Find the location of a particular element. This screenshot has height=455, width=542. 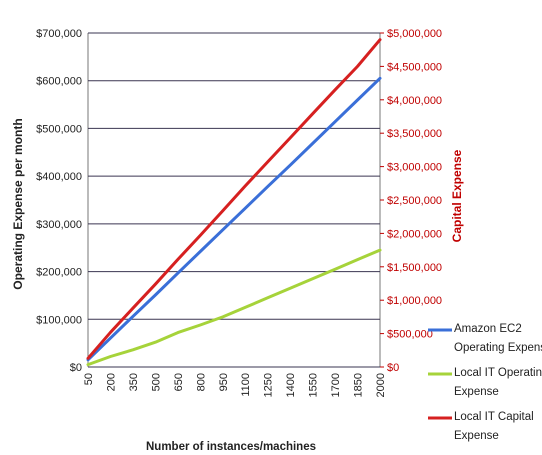

x-tick-label: 1700 is located at coordinates (336, 385).